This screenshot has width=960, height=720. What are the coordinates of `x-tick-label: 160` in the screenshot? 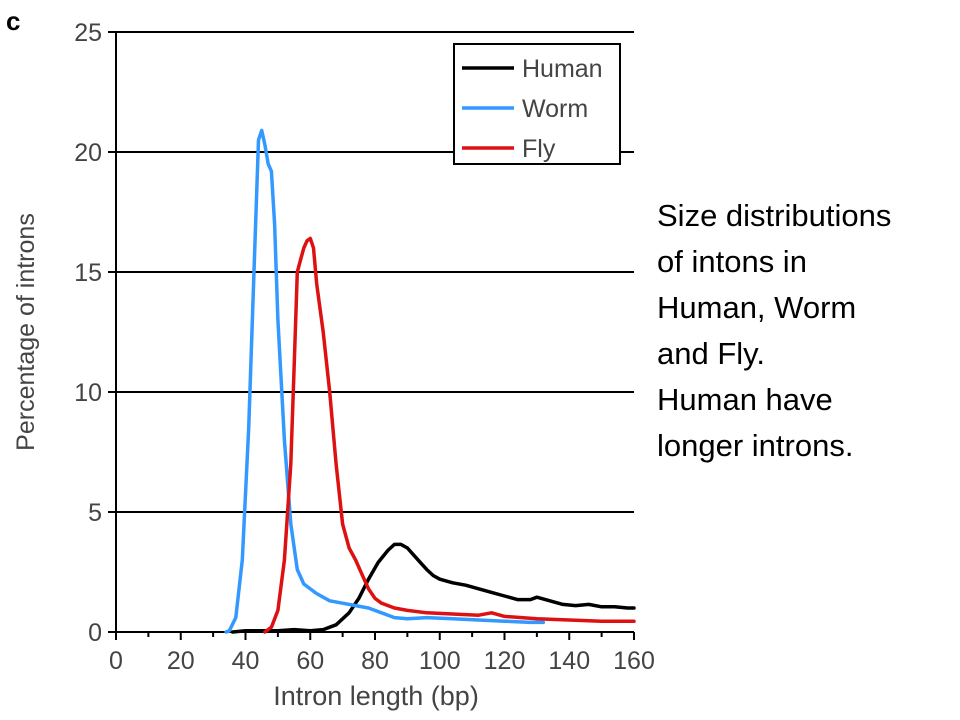 It's located at (634, 661).